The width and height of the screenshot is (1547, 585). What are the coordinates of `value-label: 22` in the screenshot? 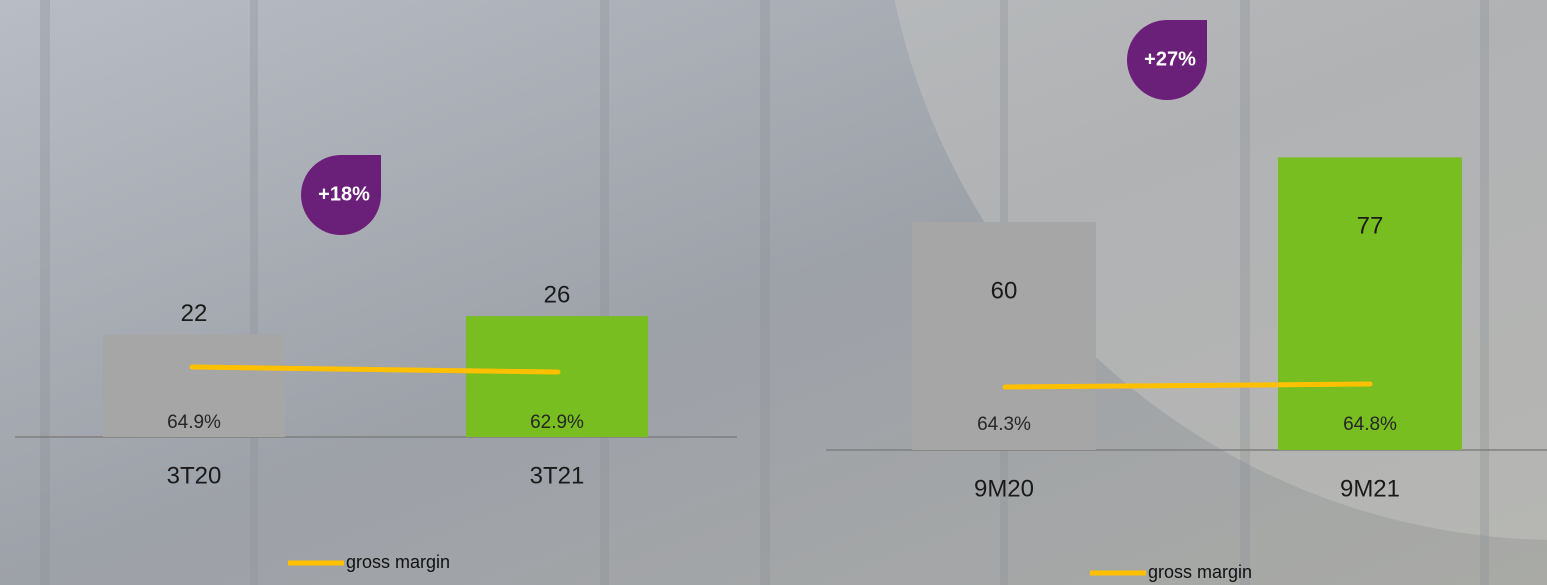 It's located at (194, 313).